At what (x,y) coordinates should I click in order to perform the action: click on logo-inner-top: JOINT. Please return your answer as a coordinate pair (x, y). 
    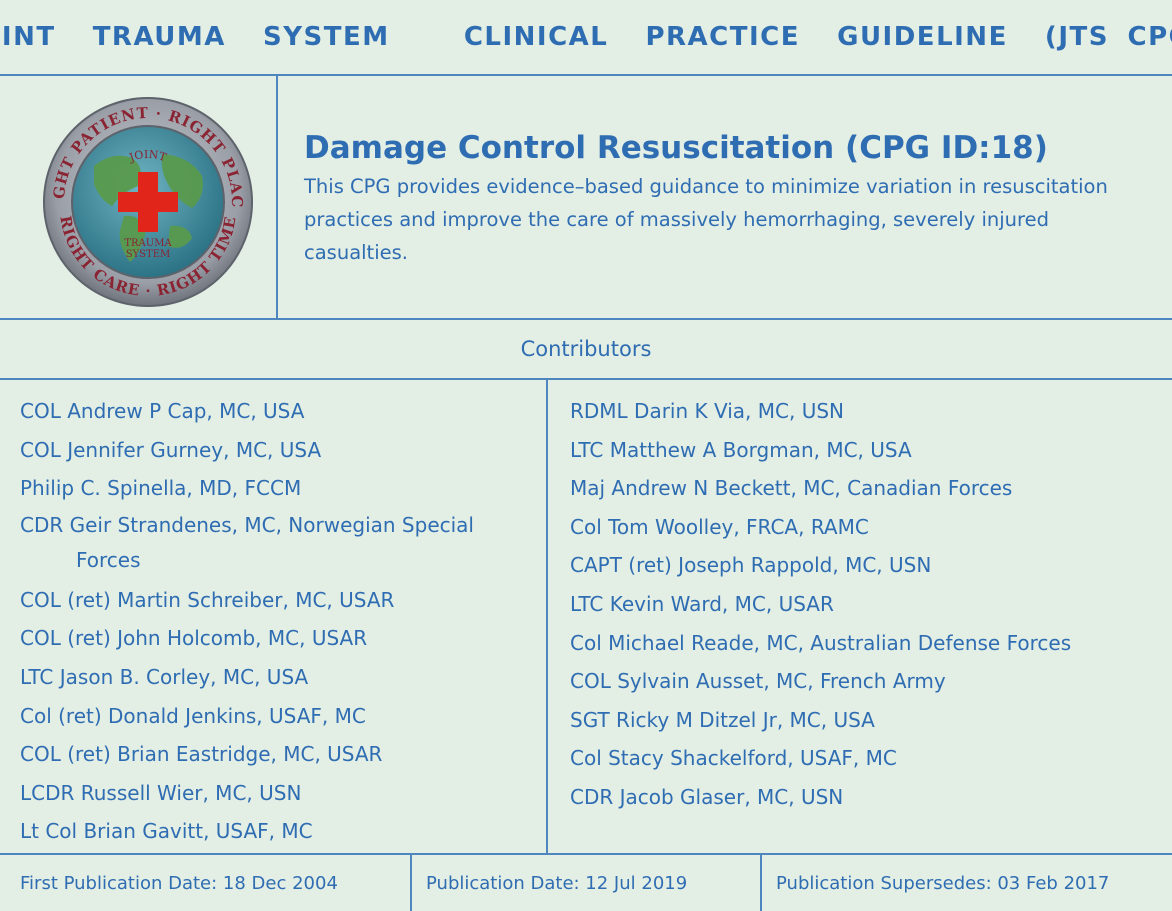
    Looking at the image, I should click on (148, 156).